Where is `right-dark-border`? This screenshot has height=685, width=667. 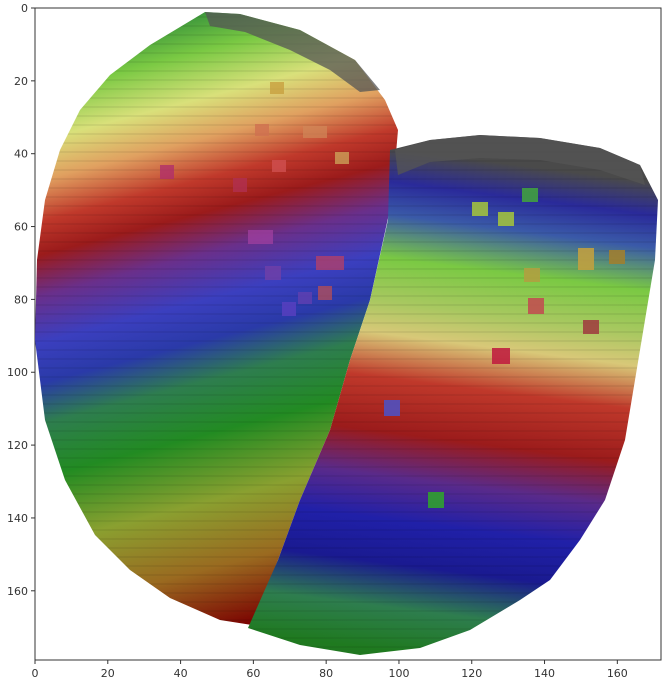
right-dark-border is located at coordinates (520, 160).